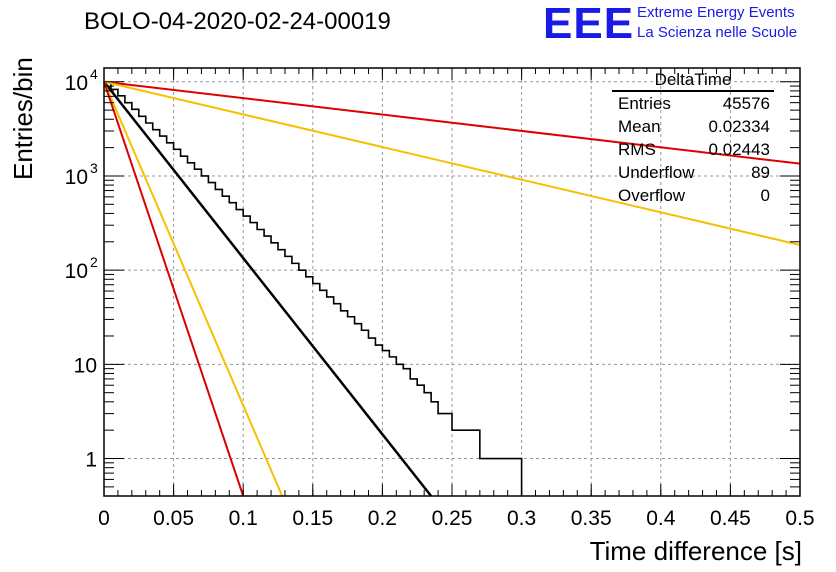 The height and width of the screenshot is (572, 836). What do you see at coordinates (591, 518) in the screenshot?
I see `x-tick-label: 0.35` at bounding box center [591, 518].